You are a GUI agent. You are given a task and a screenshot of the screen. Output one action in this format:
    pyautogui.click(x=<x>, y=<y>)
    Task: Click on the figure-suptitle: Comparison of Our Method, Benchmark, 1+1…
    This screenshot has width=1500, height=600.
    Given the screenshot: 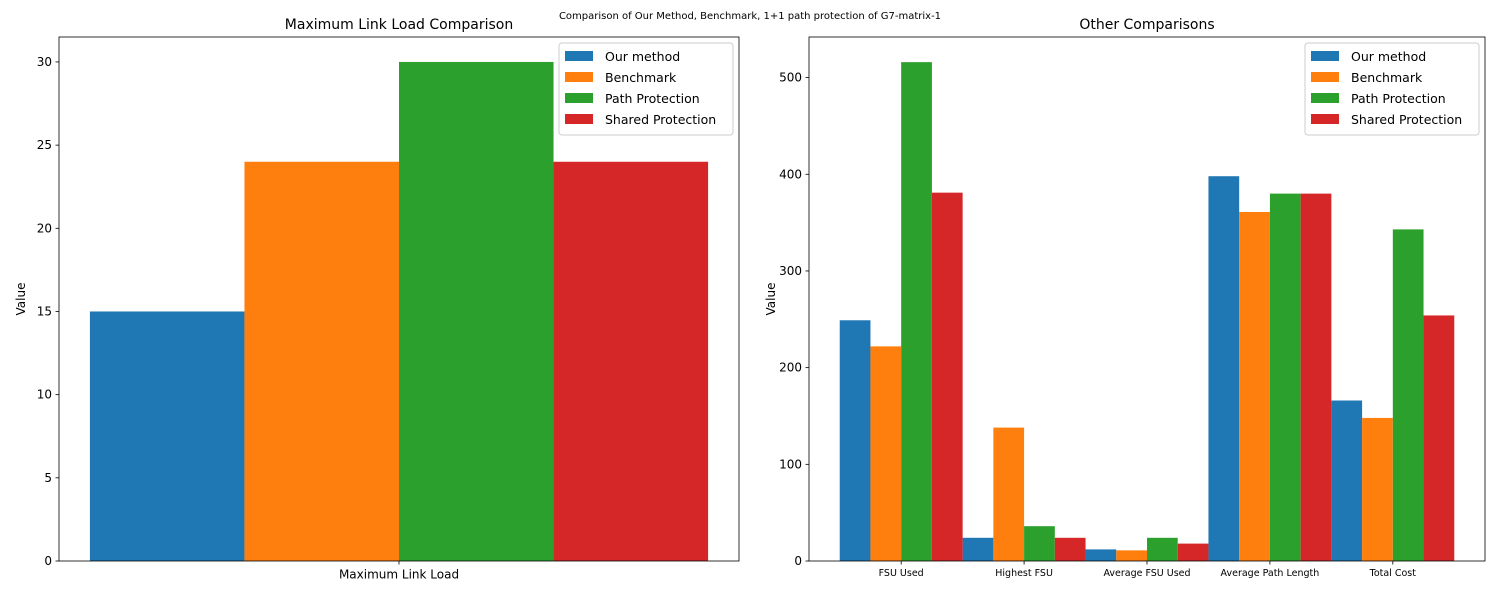 What is the action you would take?
    pyautogui.click(x=750, y=16)
    